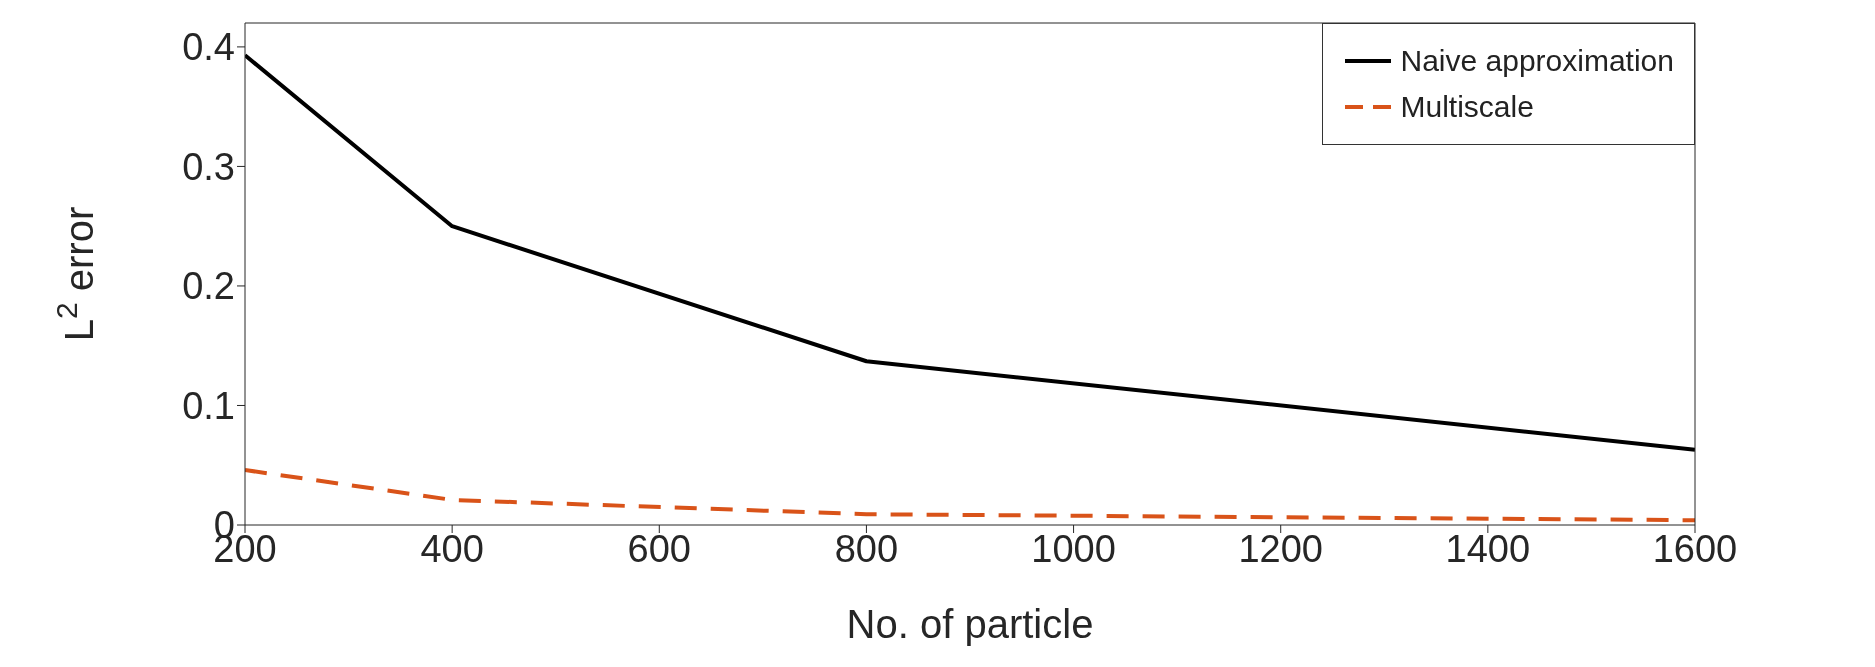 This screenshot has height=667, width=1875. Describe the element at coordinates (970, 624) in the screenshot. I see `x-axis-title: No. of particle` at that location.